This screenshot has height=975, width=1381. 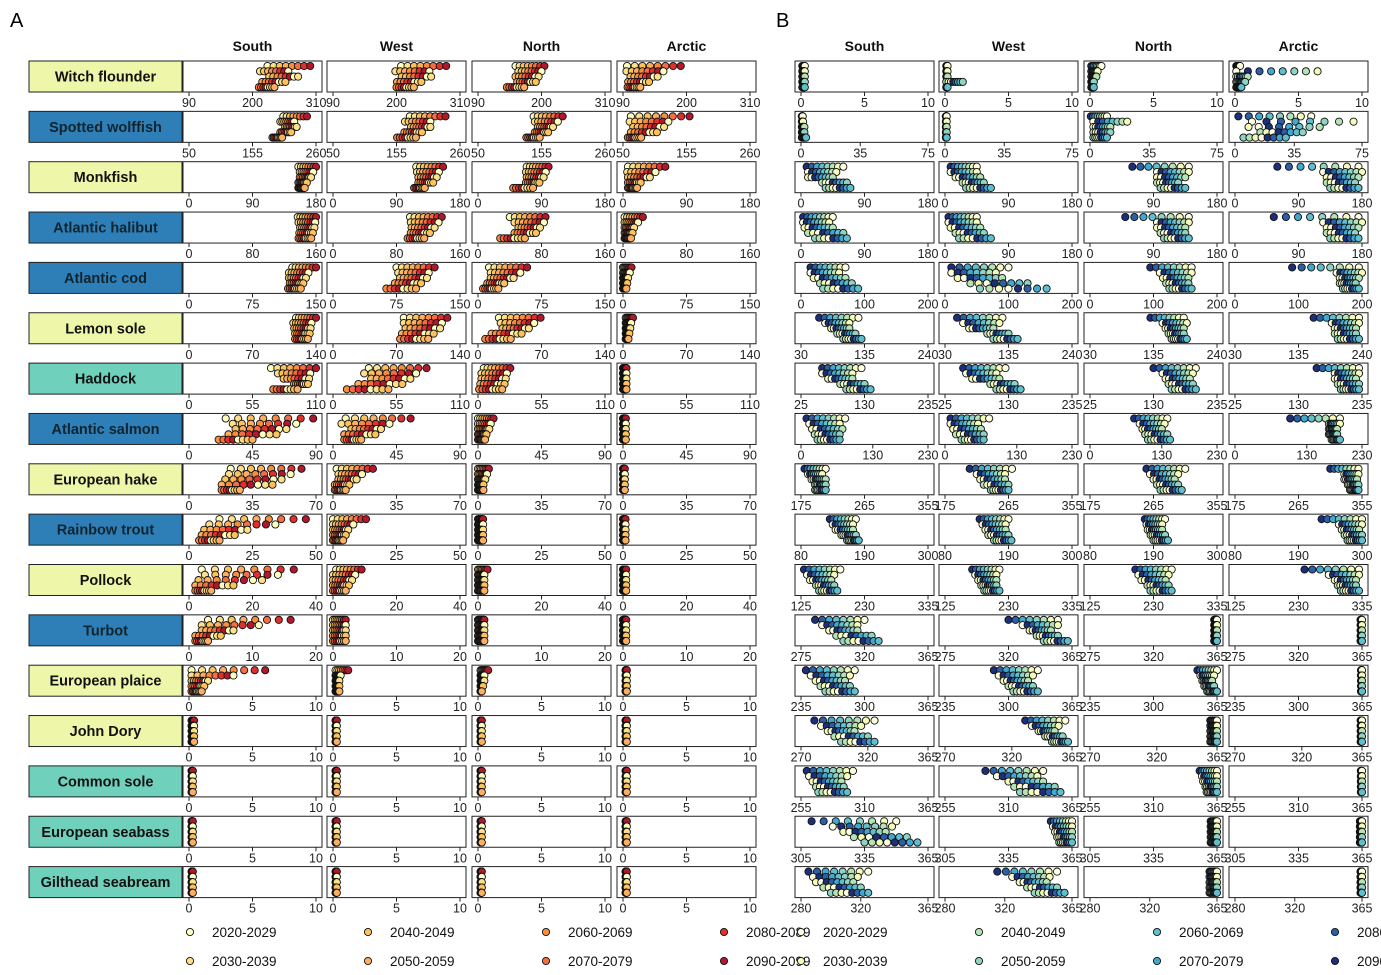 What do you see at coordinates (106, 380) in the screenshot?
I see `species-label: Haddock` at bounding box center [106, 380].